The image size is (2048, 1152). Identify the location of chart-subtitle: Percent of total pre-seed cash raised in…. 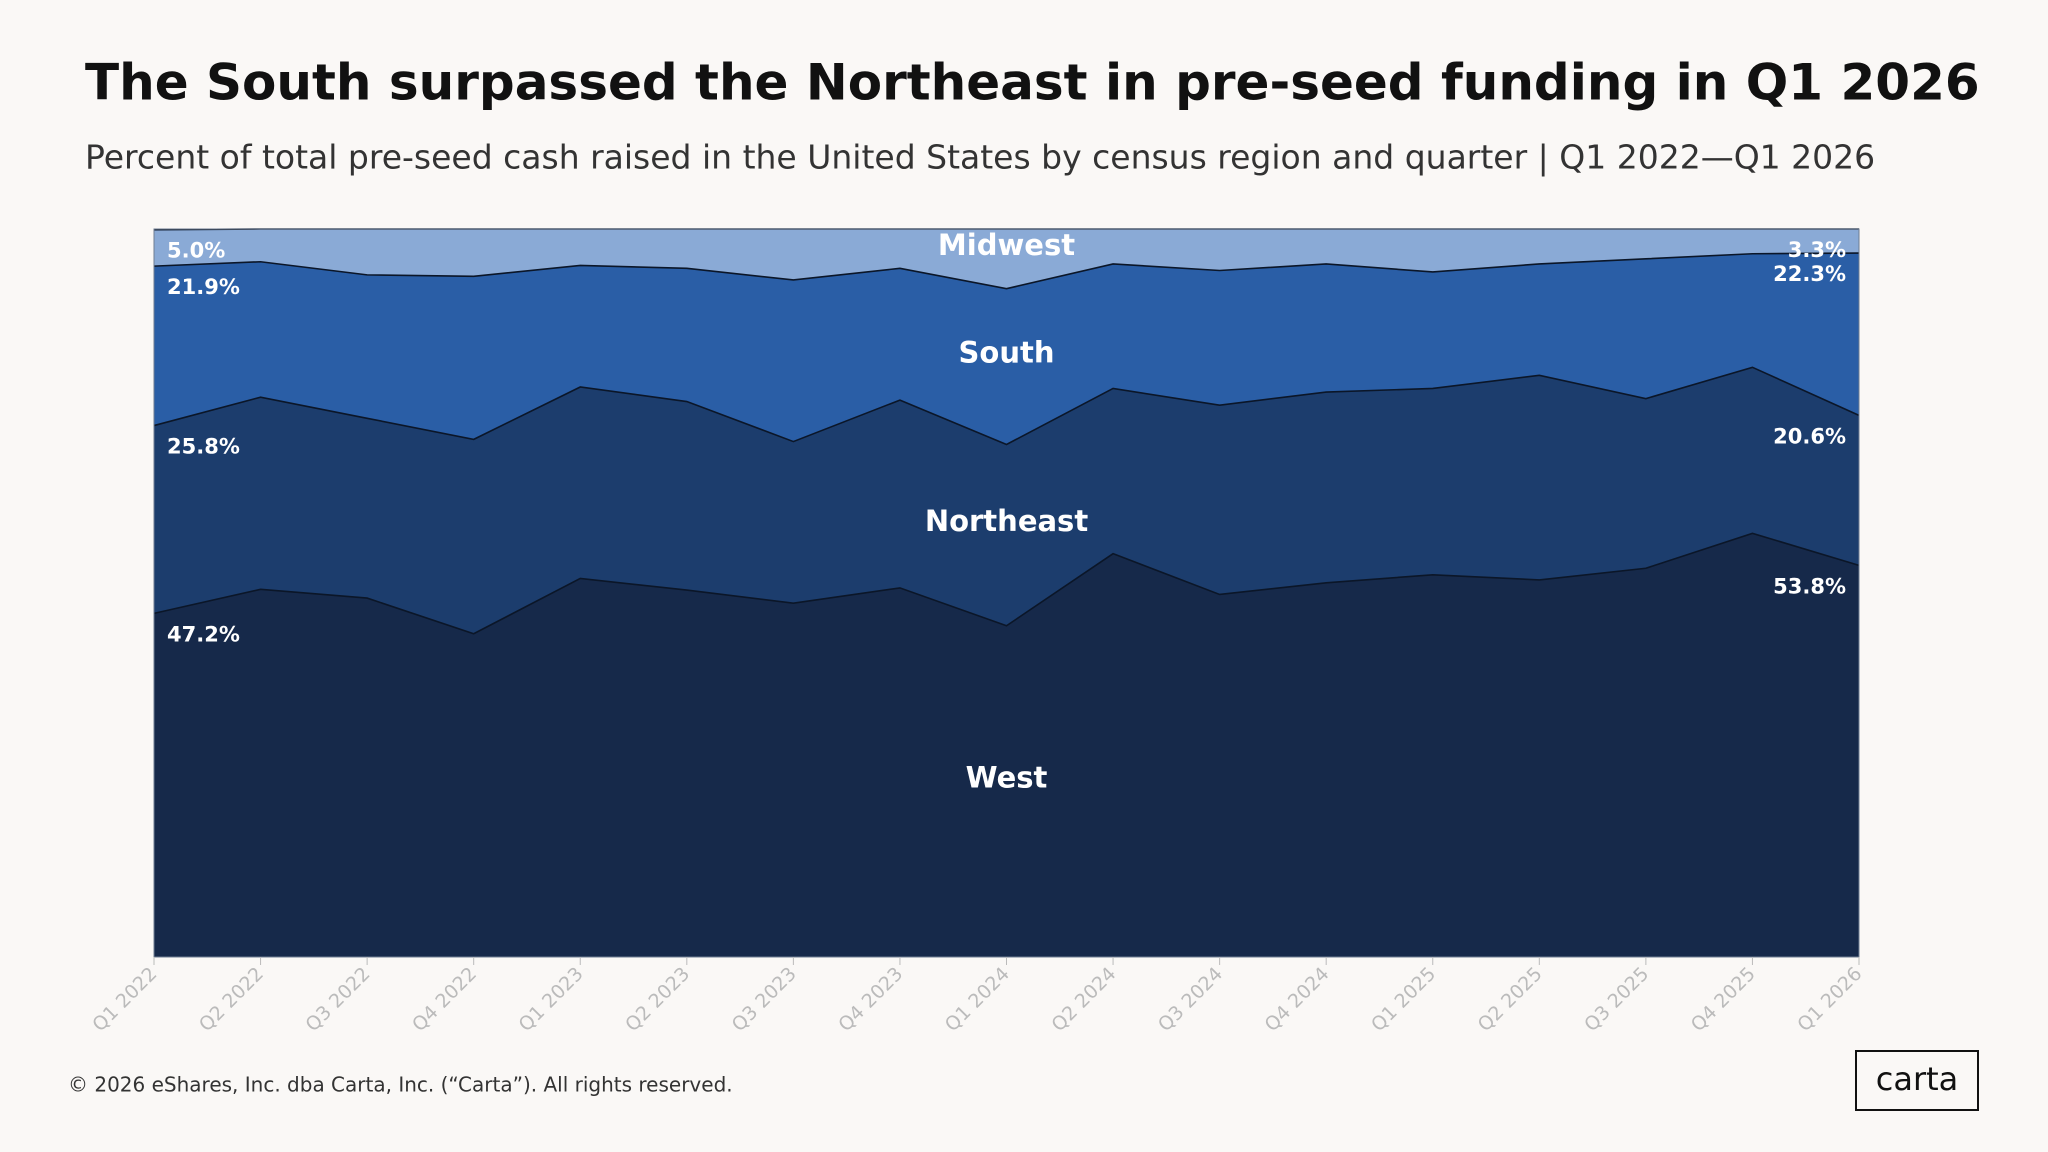
(980, 157).